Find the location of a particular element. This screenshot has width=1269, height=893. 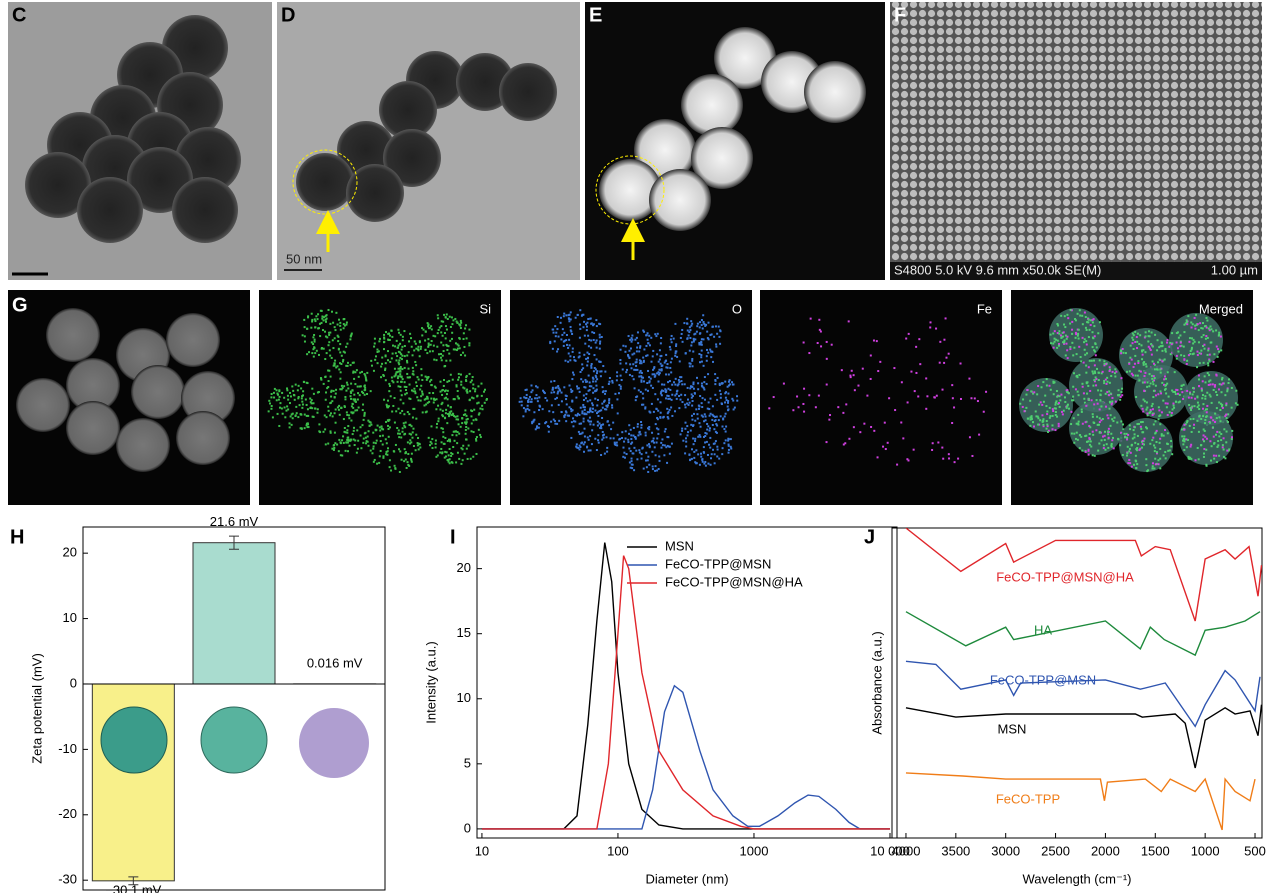

series-label: FeCO-TPP@MSN is located at coordinates (1043, 679).